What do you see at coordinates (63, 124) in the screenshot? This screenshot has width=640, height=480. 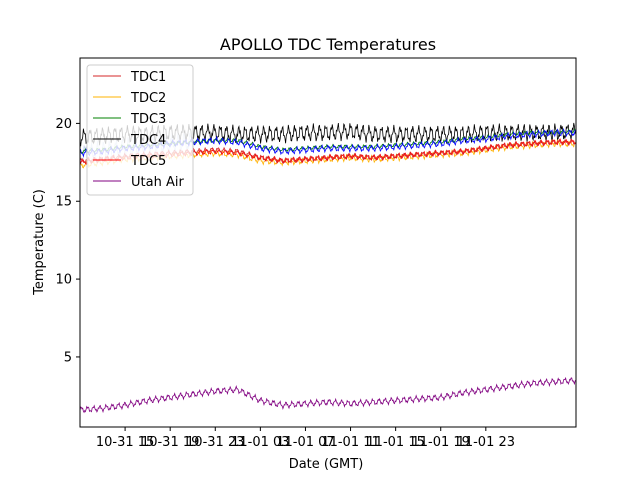 I see `y-tick-label: 20` at bounding box center [63, 124].